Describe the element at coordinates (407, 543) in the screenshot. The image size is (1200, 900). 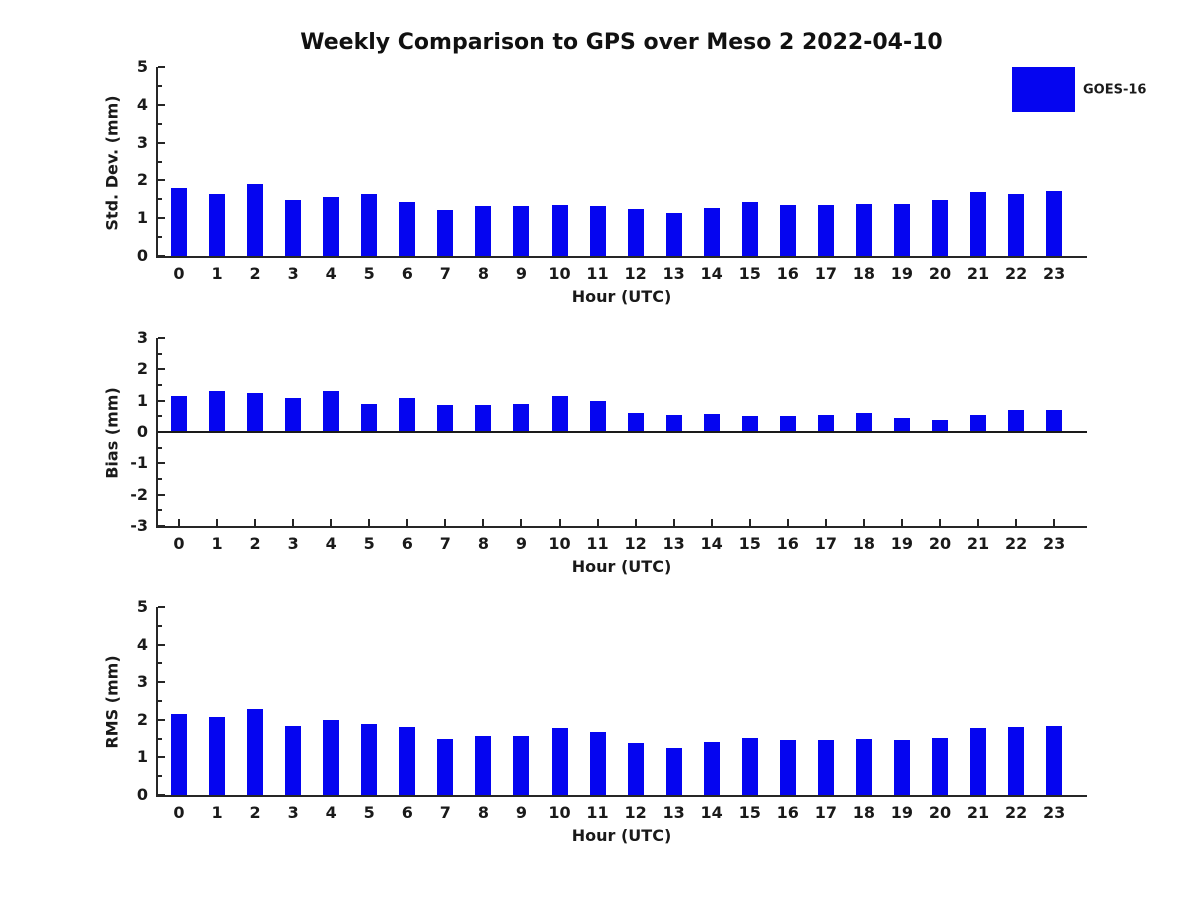
I see `x-tick-label: 6` at that location.